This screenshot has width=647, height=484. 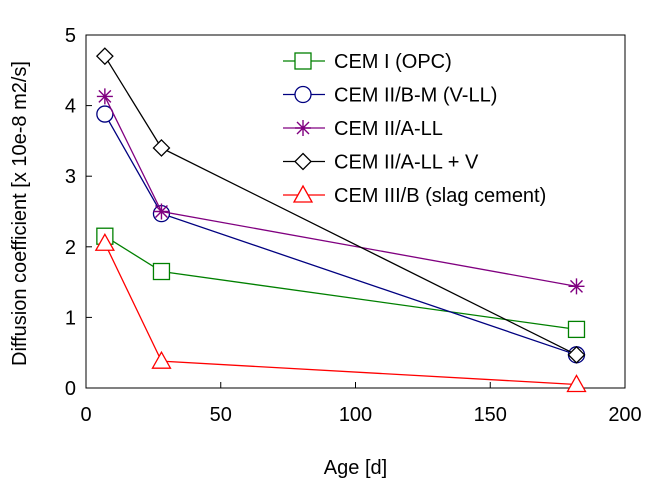 I want to click on legend-label: CEM II/A-LL + V, so click(x=406, y=163).